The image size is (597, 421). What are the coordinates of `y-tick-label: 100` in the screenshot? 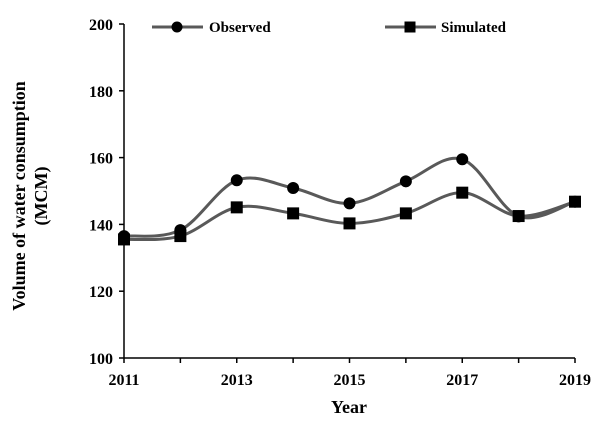 It's located at (101, 359).